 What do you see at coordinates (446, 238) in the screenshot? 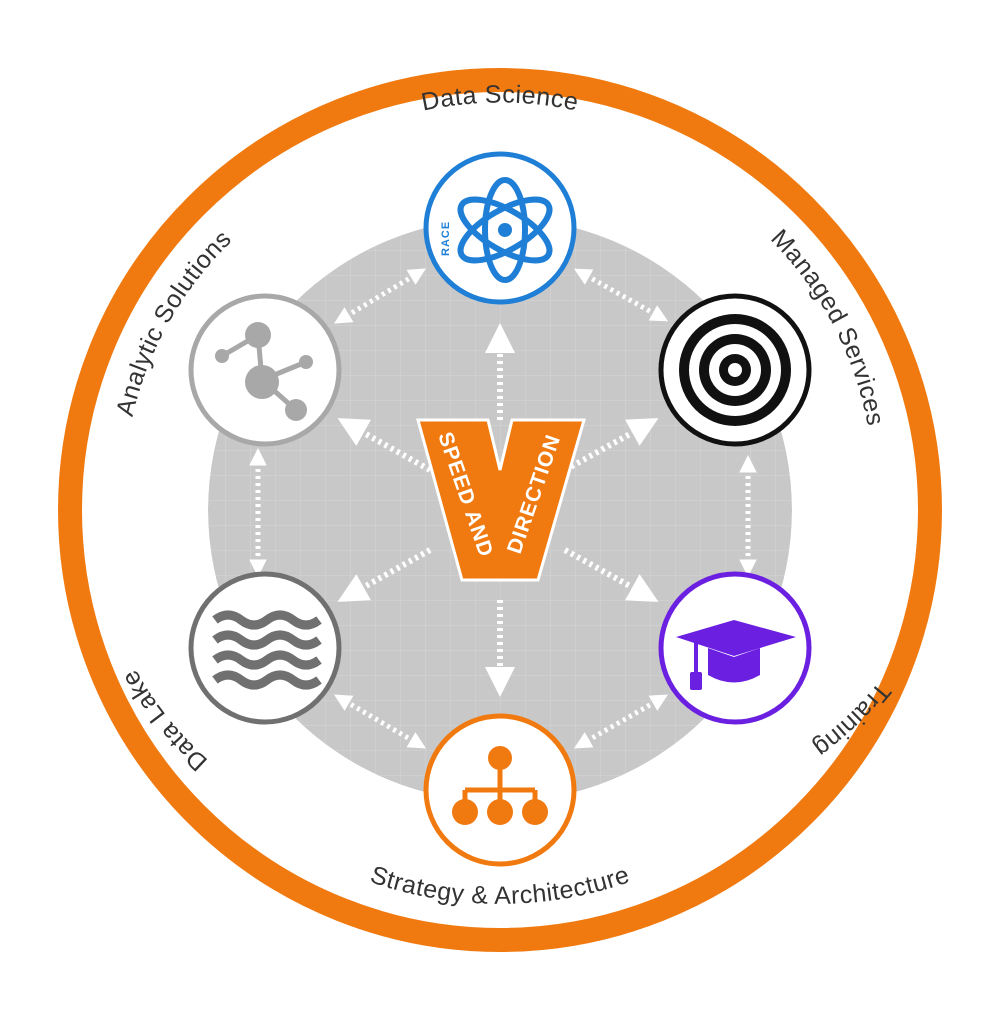
I see `race-badge: RACE` at bounding box center [446, 238].